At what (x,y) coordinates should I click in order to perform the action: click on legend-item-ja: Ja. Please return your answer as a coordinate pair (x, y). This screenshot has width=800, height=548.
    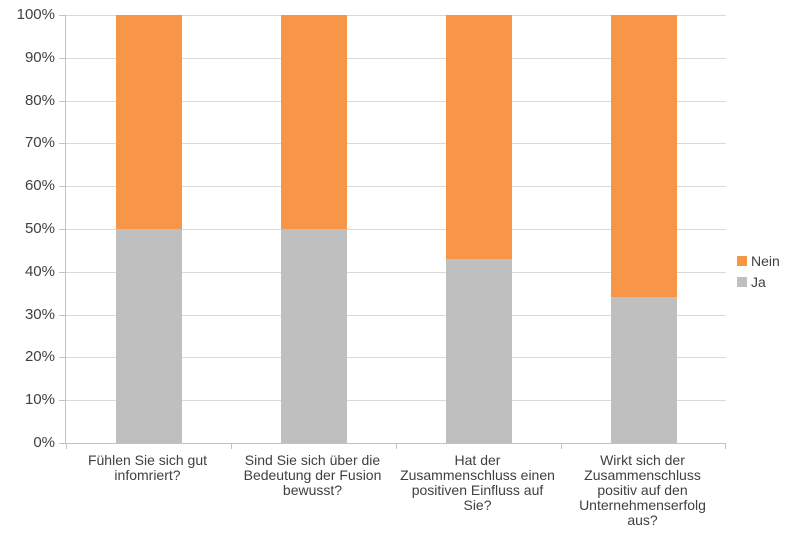
    Looking at the image, I should click on (758, 282).